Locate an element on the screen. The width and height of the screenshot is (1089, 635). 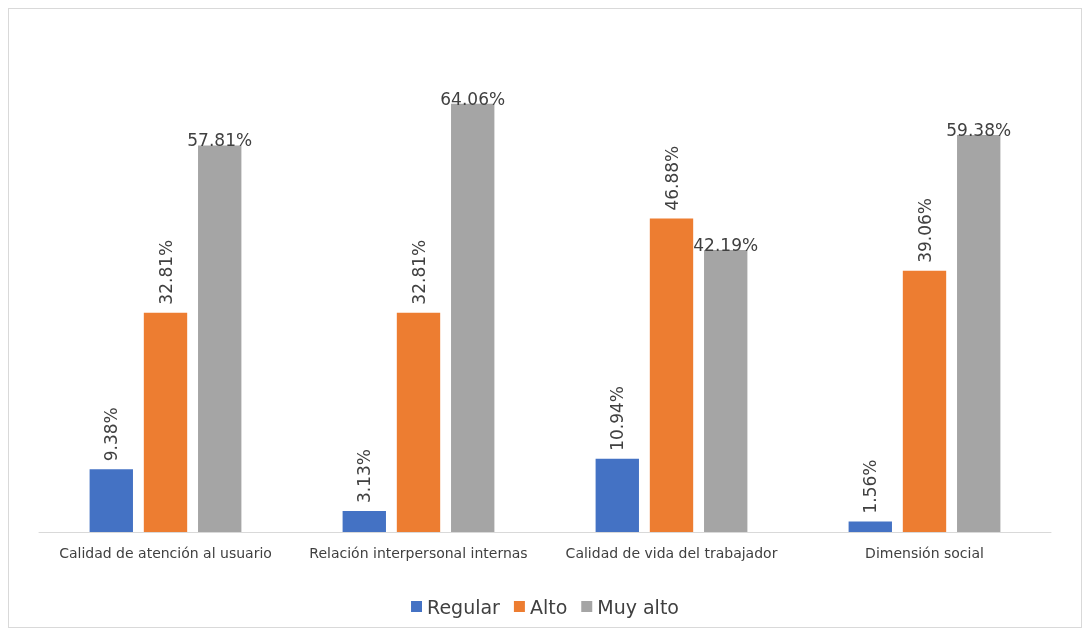
x-tick-label: Calidad de atención al usuario is located at coordinates (165, 553).